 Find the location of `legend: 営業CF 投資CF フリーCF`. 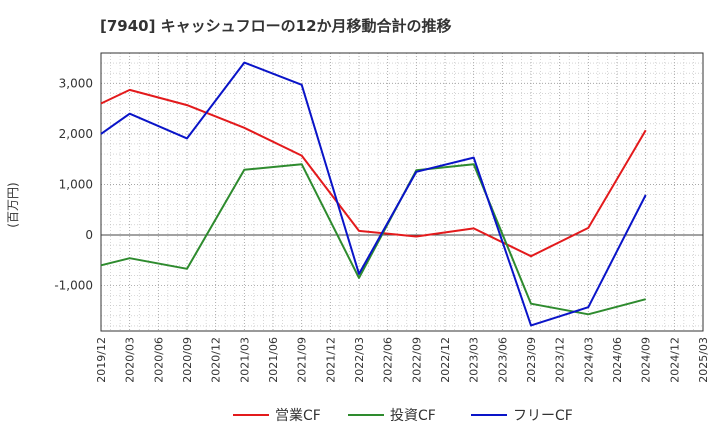

legend: 営業CF 投資CF フリーCF is located at coordinates (403, 416).